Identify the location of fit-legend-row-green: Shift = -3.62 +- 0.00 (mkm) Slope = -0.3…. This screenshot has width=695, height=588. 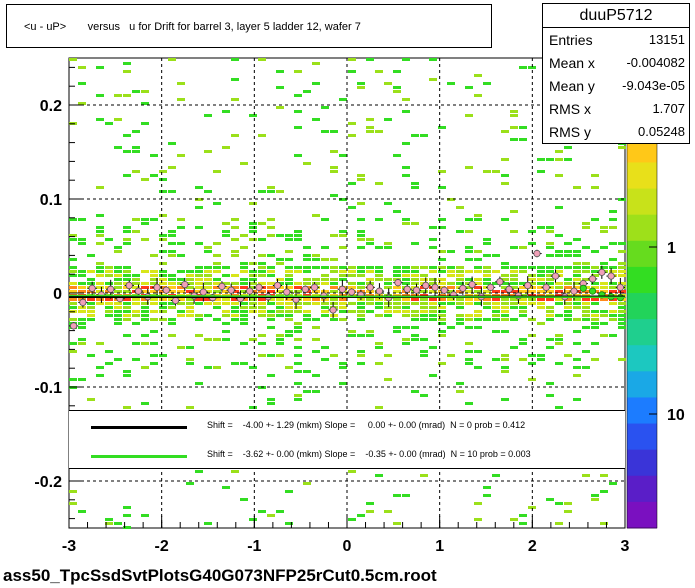
(347, 456).